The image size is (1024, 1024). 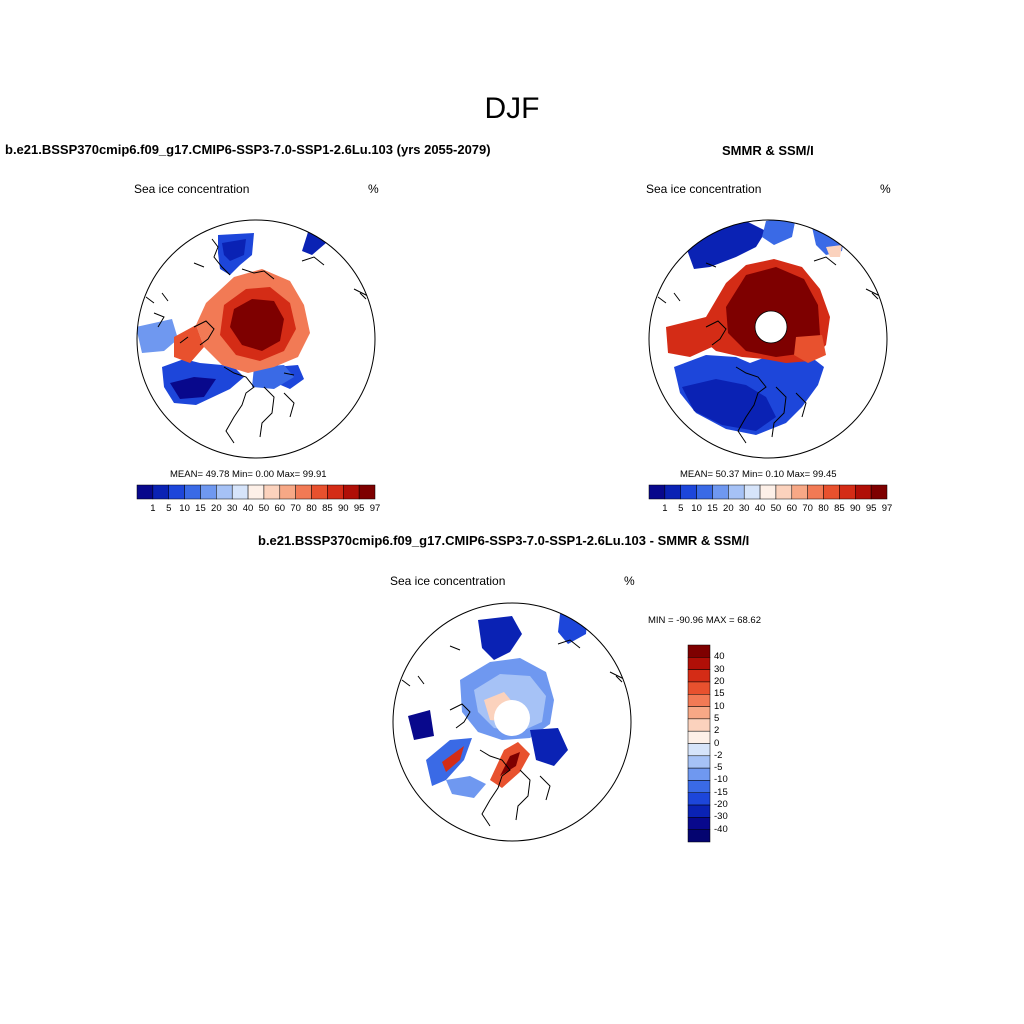 What do you see at coordinates (721, 792) in the screenshot?
I see `colorbar-tick-label: -15` at bounding box center [721, 792].